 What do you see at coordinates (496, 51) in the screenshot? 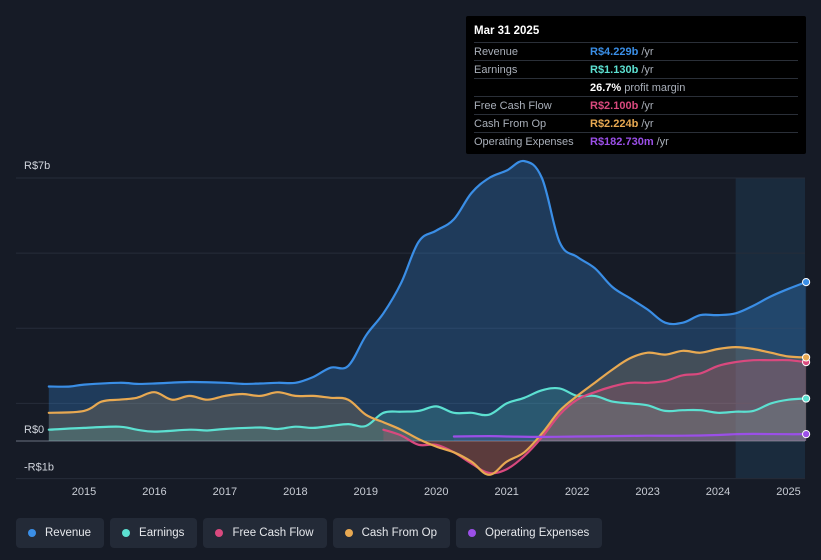
I see `tooltip-row-label: Revenue` at bounding box center [496, 51].